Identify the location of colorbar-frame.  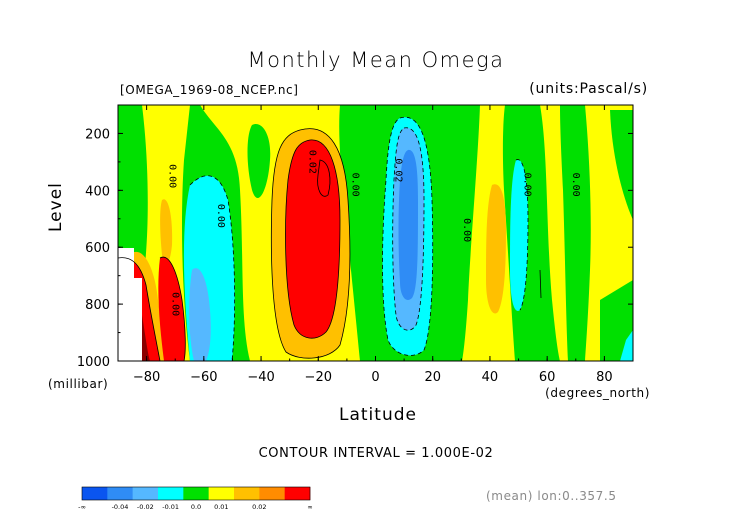
(196, 493).